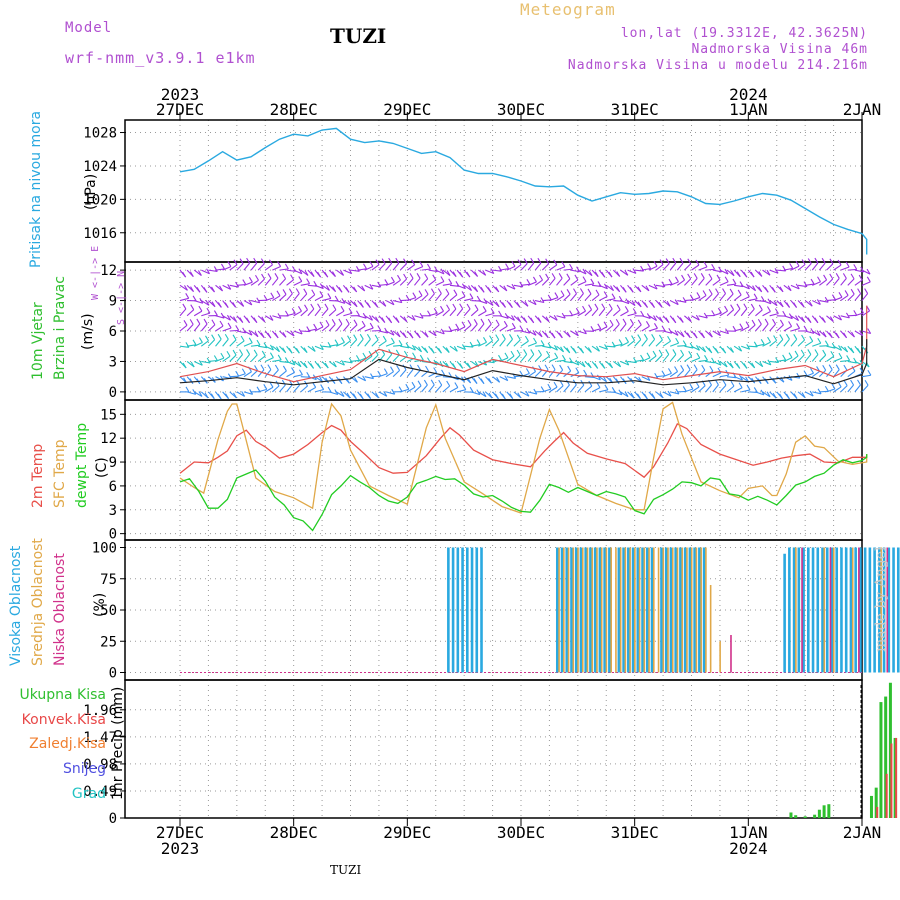  I want to click on x-tick-label-bottom: 30DEC, so click(521, 832).